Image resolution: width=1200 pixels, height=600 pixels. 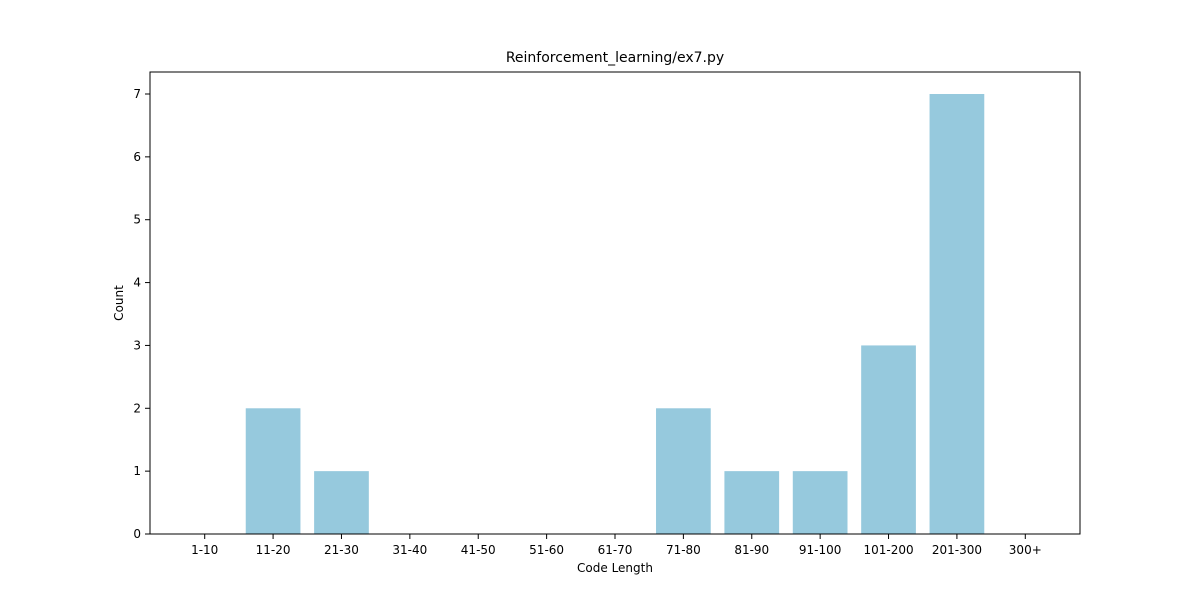 I want to click on x-tick-label: 81-90, so click(x=751, y=550).